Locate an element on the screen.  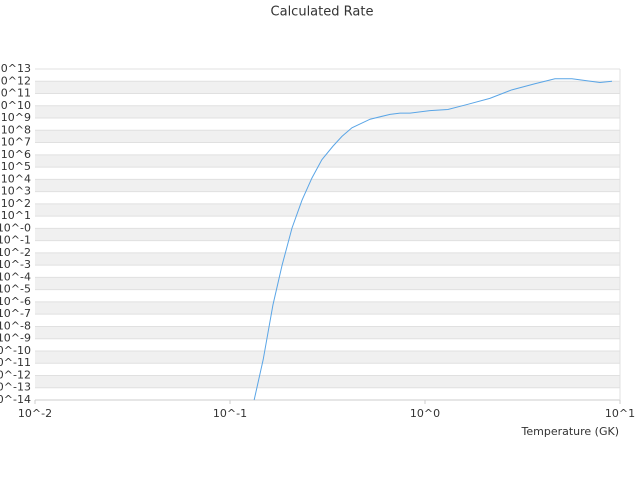
y-tick-label: 10^-9 is located at coordinates (15, 338).